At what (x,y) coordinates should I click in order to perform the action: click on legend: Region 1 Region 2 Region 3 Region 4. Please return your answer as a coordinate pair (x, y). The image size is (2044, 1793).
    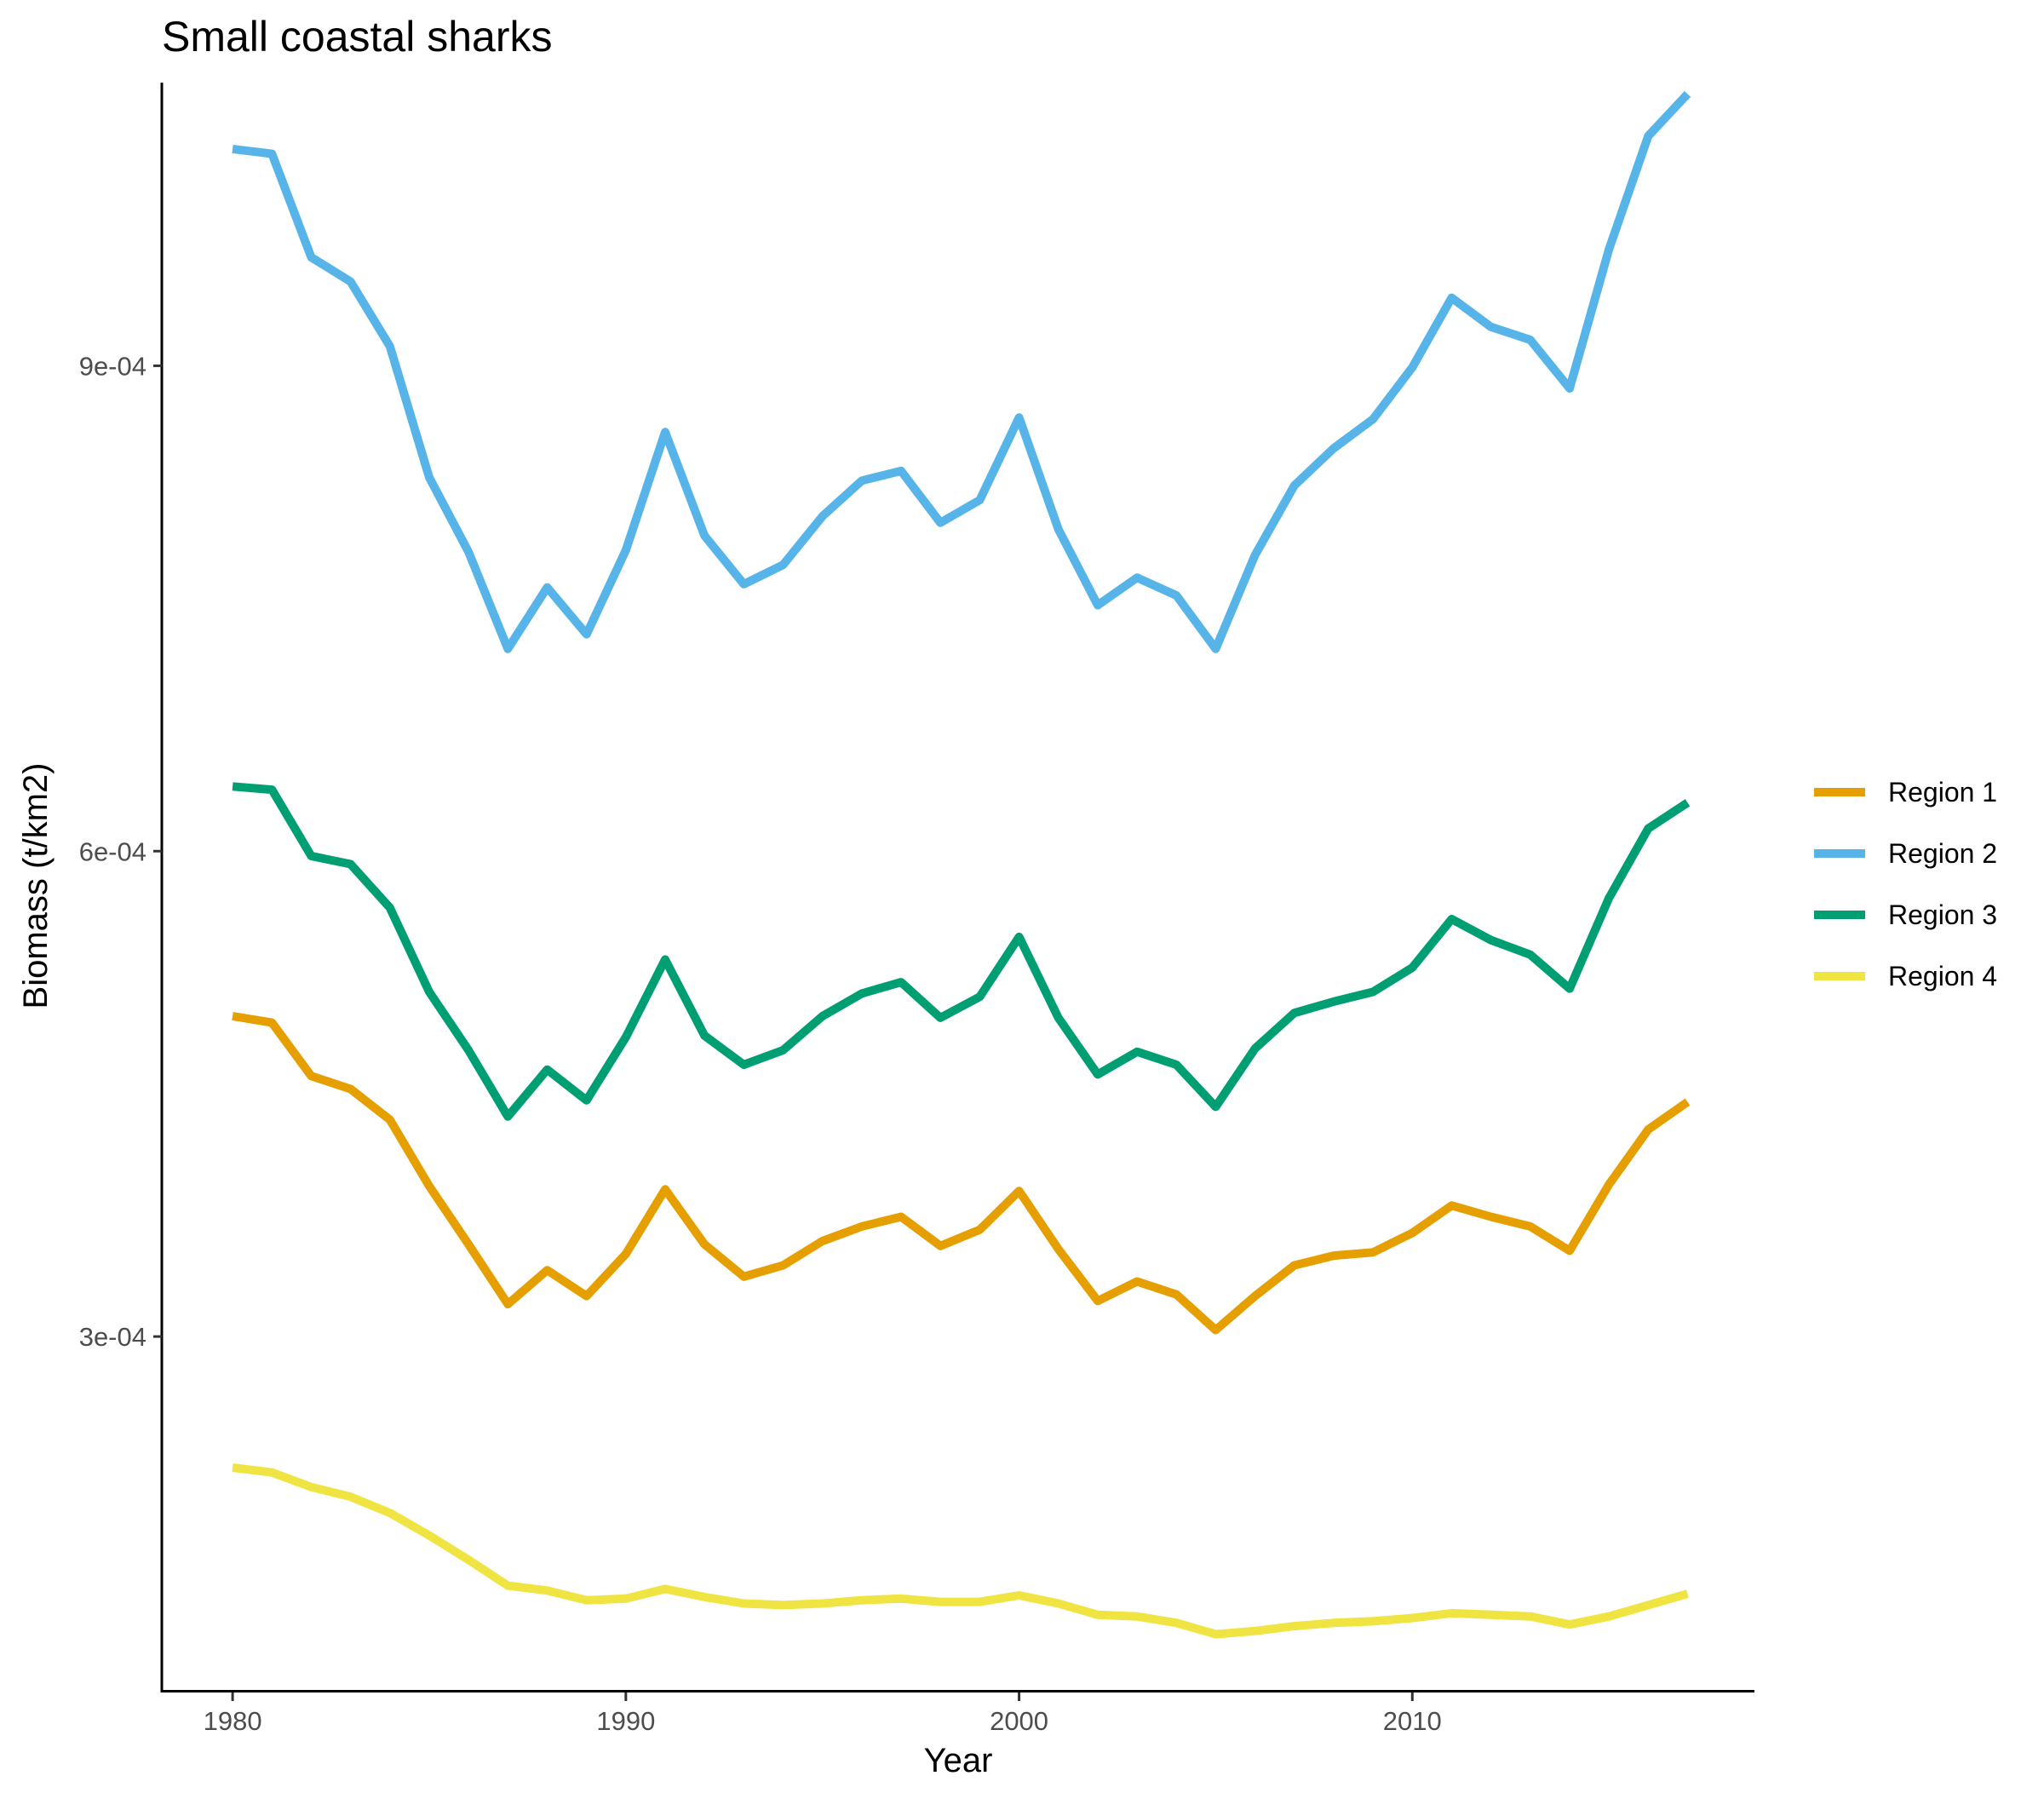
    Looking at the image, I should click on (1905, 884).